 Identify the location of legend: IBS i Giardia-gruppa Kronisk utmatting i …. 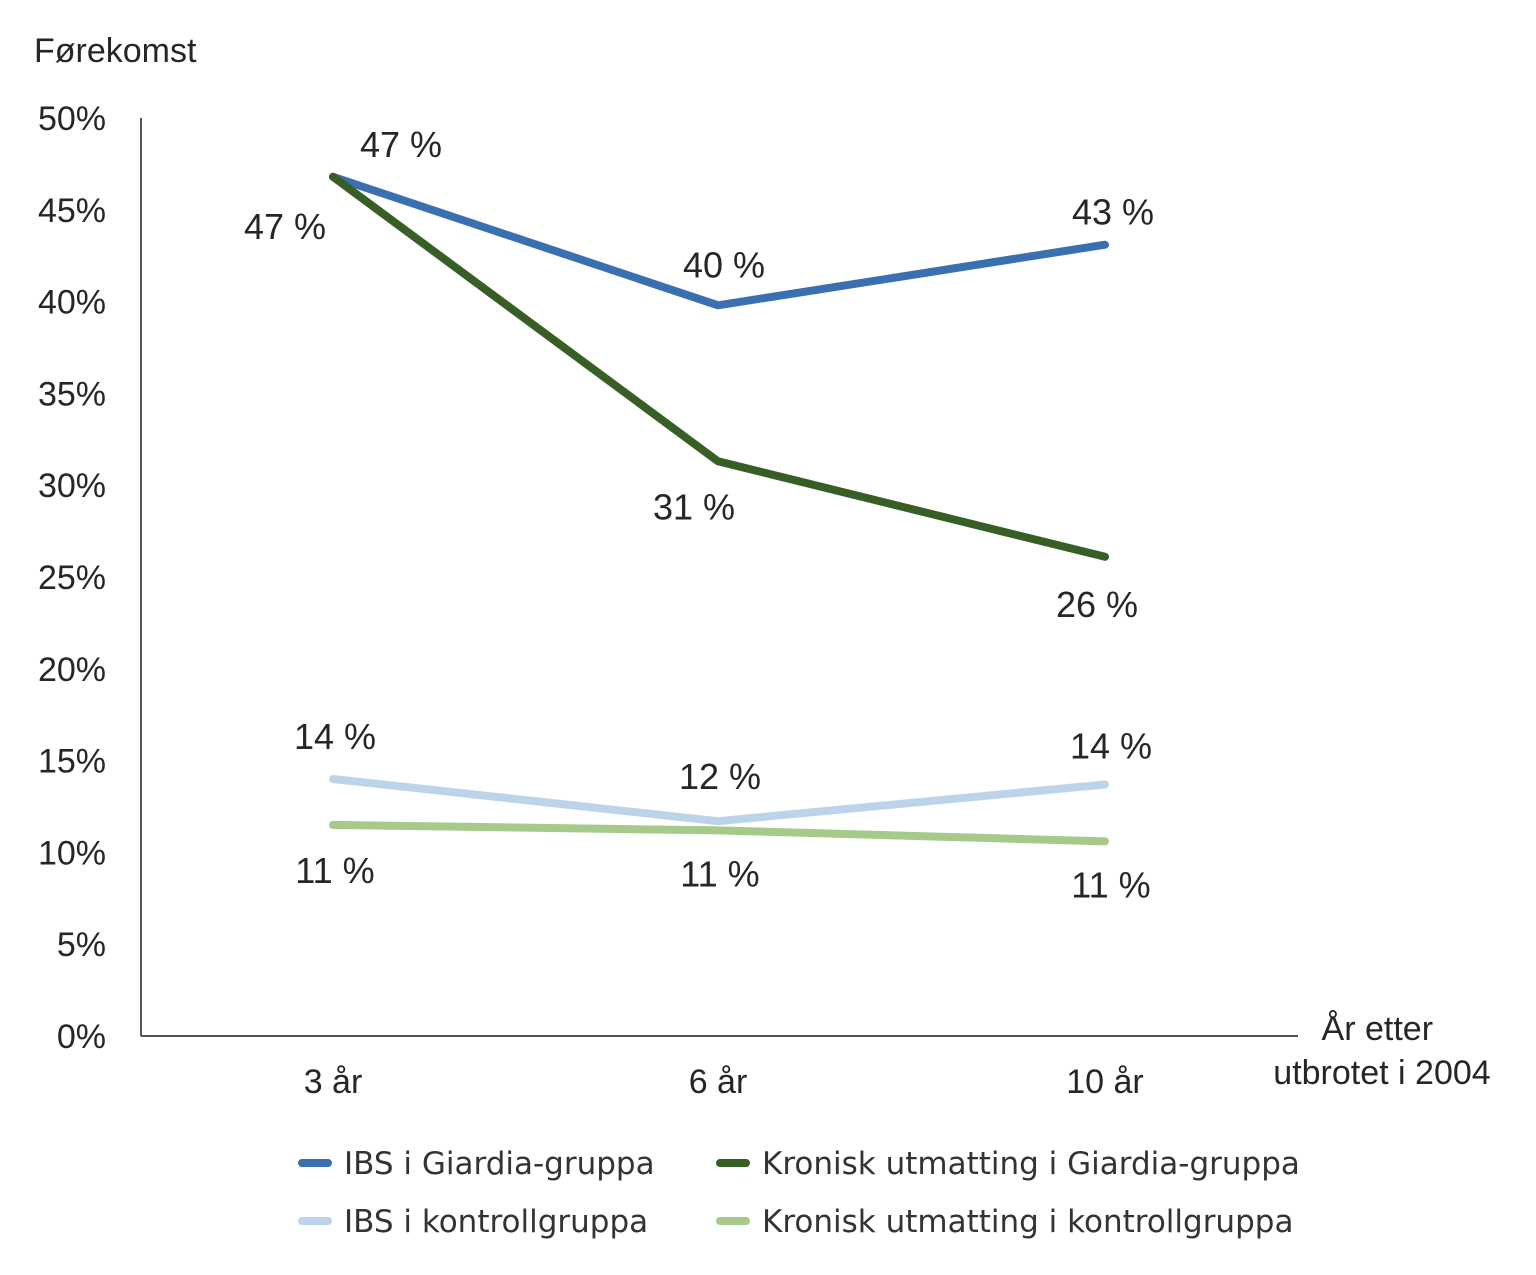
(799, 1193).